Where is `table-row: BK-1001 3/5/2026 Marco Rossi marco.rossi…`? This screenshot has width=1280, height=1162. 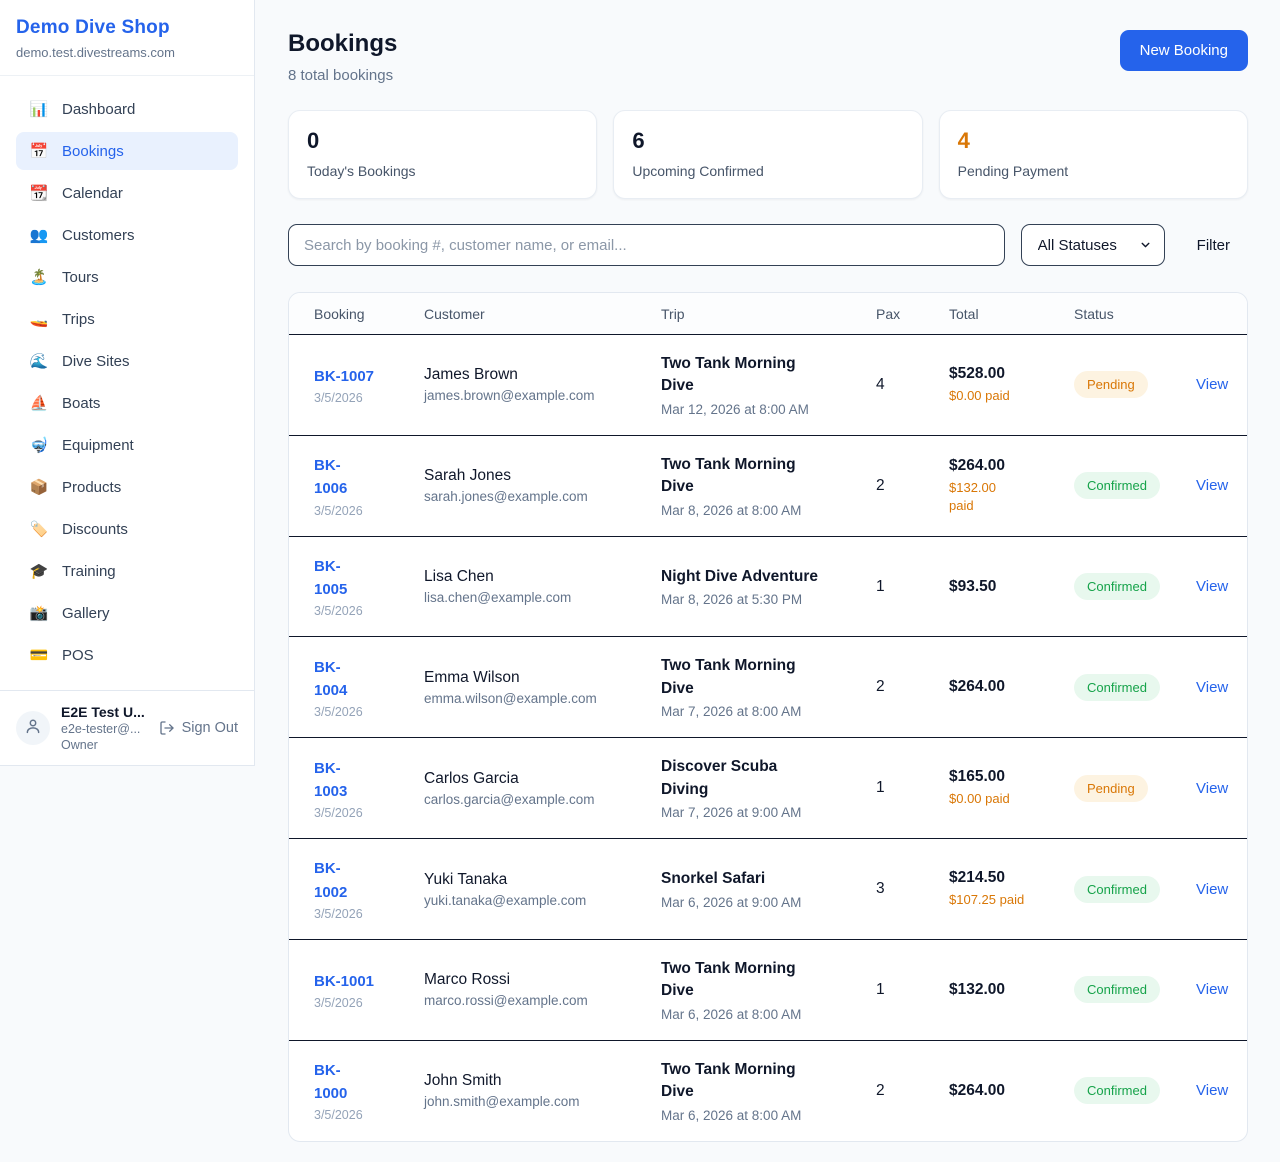
table-row: BK-1001 3/5/2026 Marco Rossi marco.rossi… is located at coordinates (768, 990).